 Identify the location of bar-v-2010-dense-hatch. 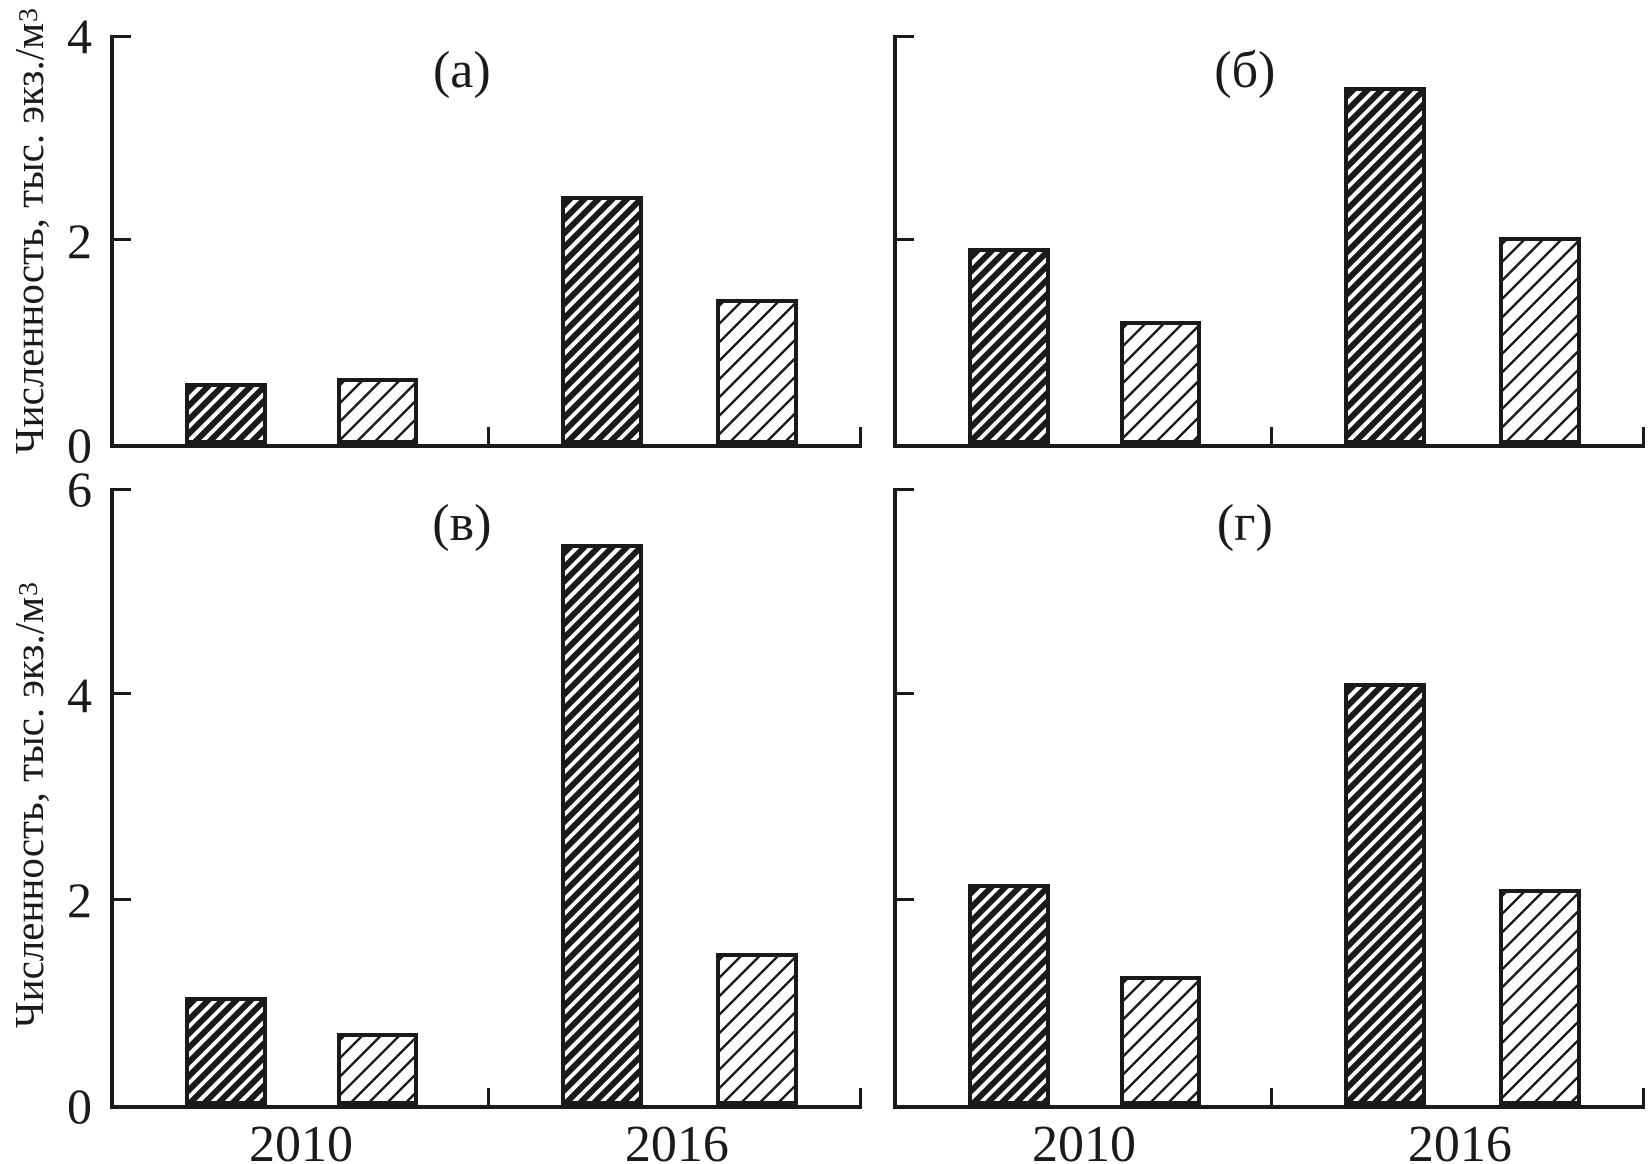
(226, 1051).